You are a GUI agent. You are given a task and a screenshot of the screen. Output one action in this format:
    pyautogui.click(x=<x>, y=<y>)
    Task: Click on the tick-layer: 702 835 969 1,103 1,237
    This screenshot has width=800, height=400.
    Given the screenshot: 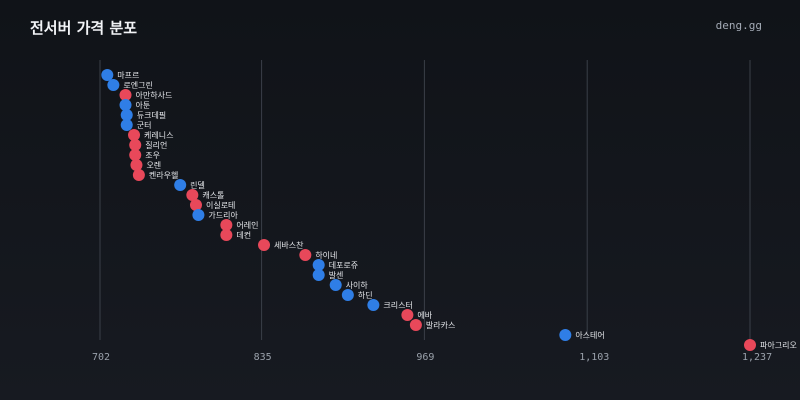 What is the action you would take?
    pyautogui.click(x=432, y=357)
    